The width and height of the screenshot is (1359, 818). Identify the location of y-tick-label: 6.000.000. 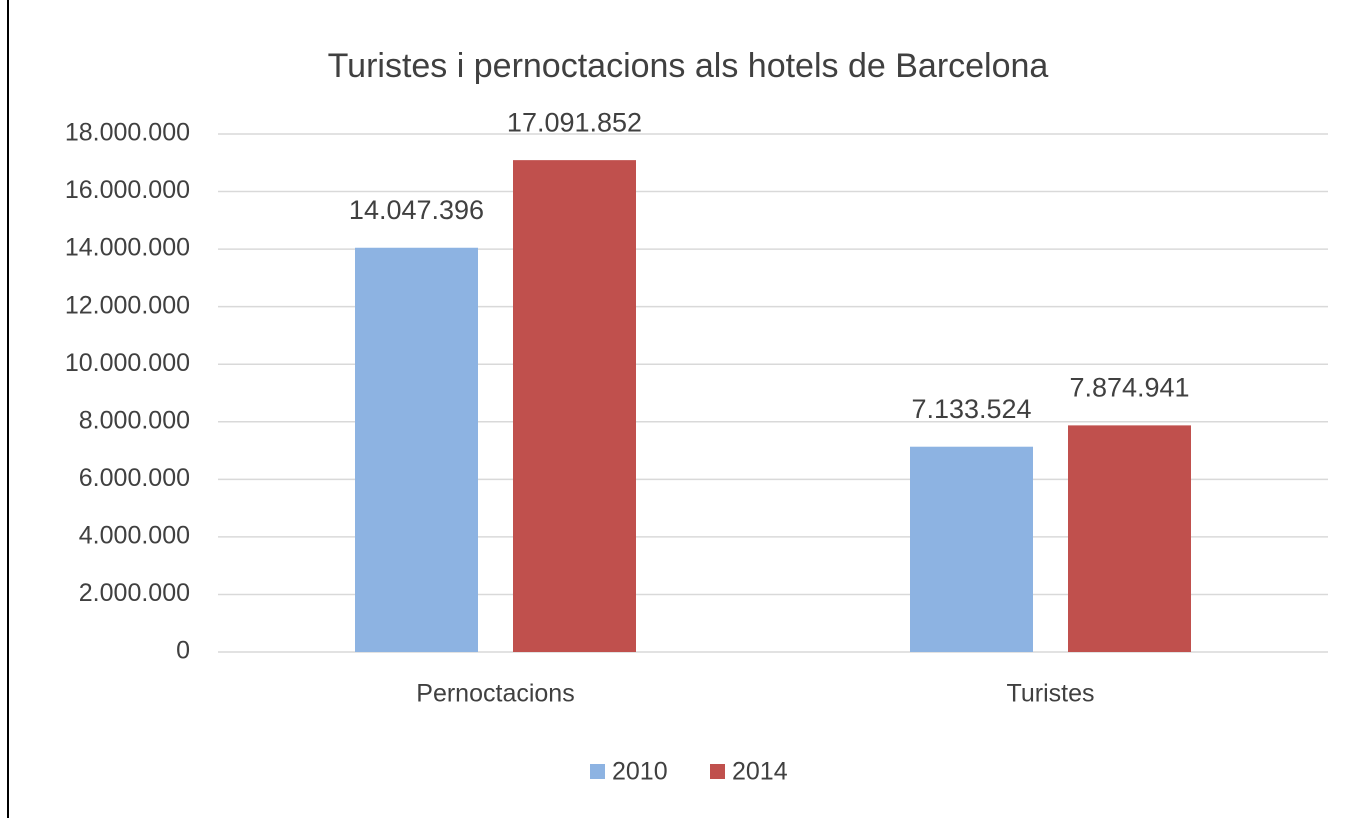
(134, 478).